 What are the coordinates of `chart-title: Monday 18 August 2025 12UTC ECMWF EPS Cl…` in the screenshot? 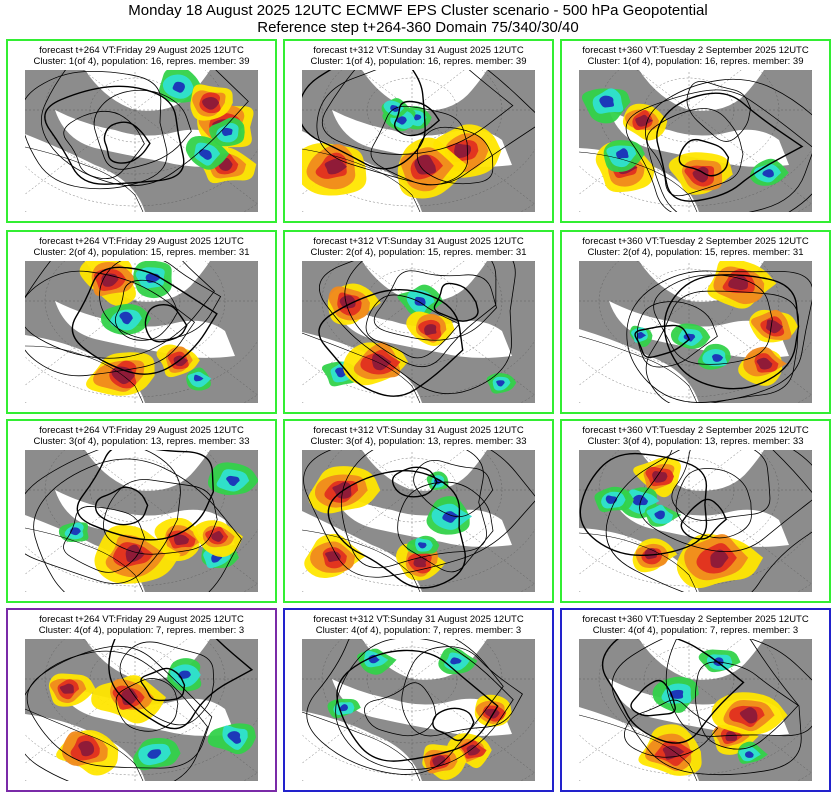 It's located at (418, 10).